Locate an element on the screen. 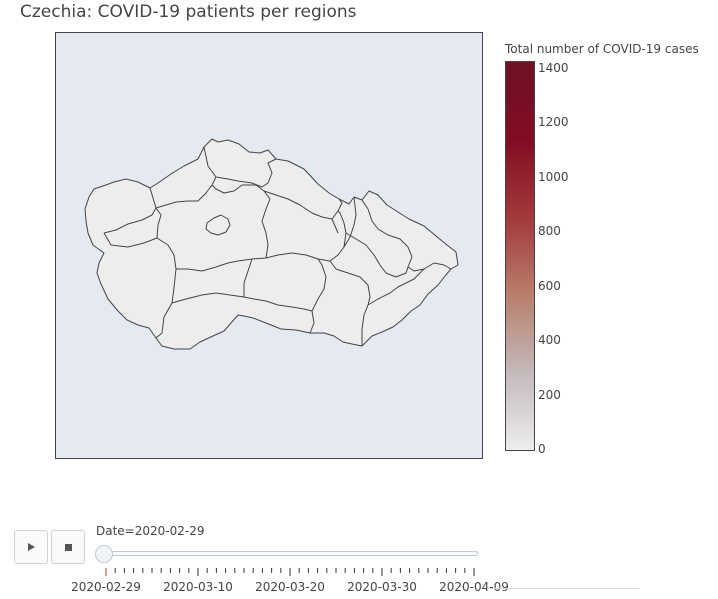 This screenshot has width=718, height=599. region-olomoucky is located at coordinates (376, 237).